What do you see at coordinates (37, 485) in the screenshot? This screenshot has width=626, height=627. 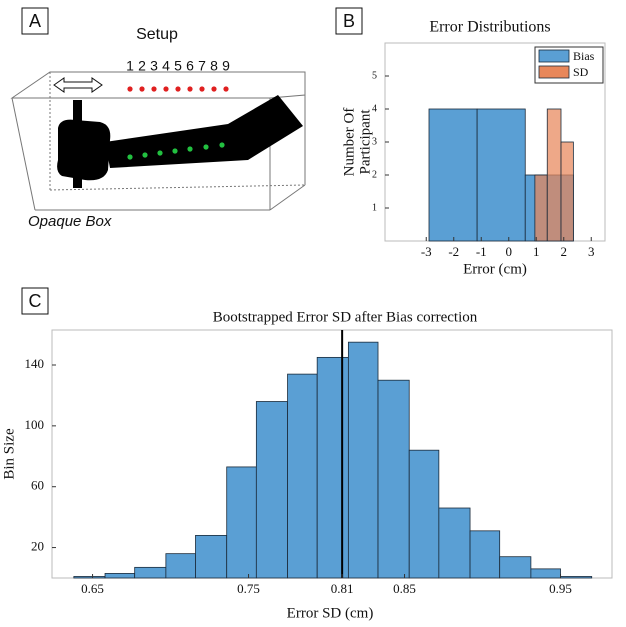 I see `y-tick-label: 60` at bounding box center [37, 485].